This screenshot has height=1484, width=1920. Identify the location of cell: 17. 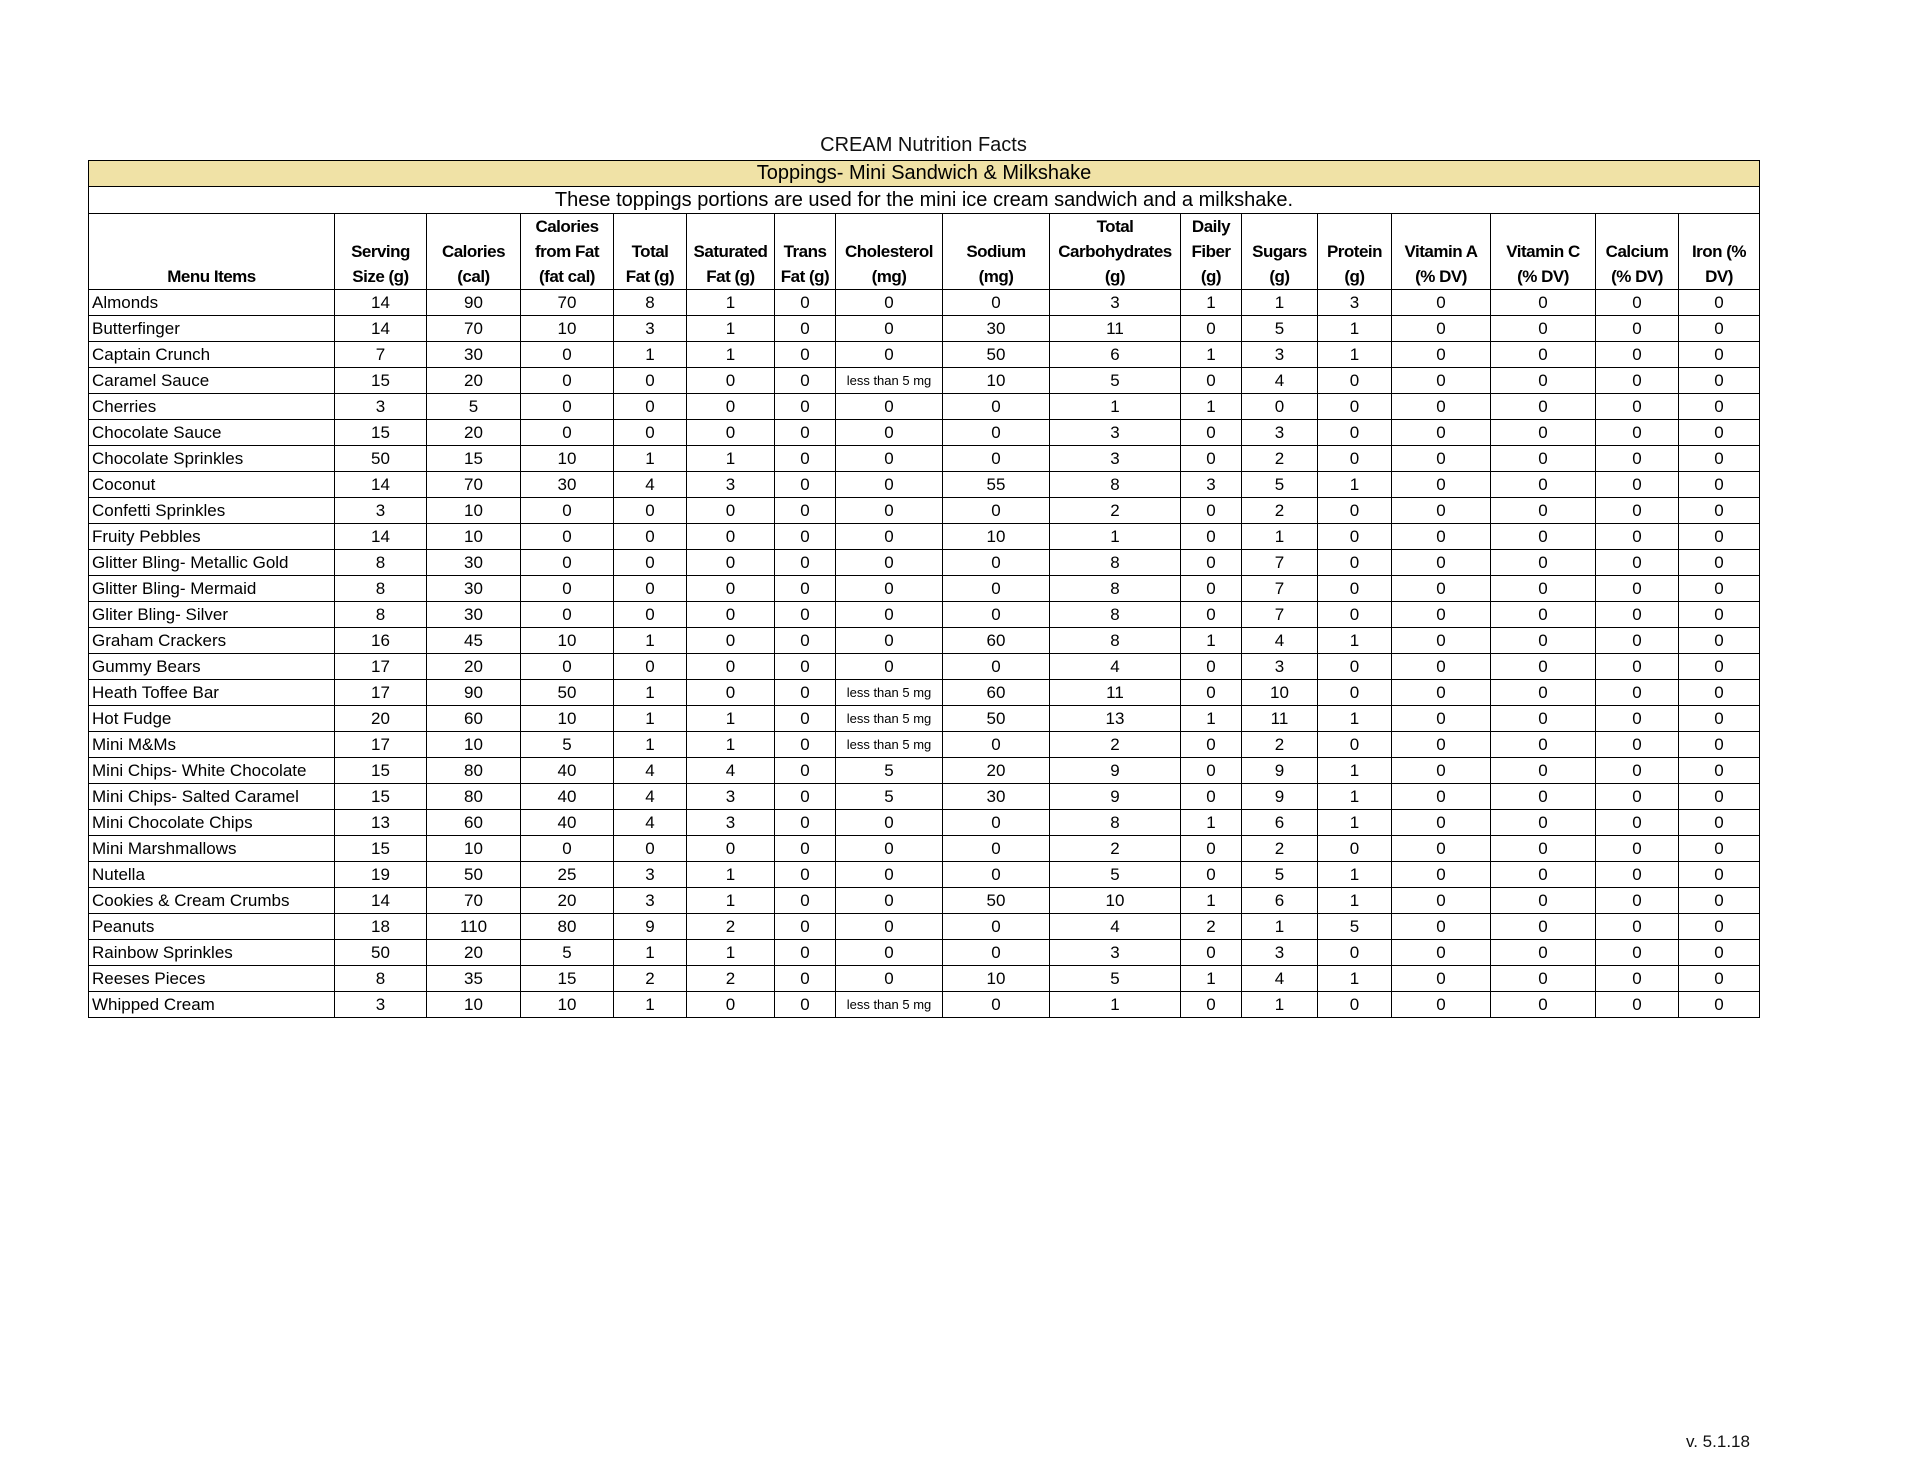
(380, 692).